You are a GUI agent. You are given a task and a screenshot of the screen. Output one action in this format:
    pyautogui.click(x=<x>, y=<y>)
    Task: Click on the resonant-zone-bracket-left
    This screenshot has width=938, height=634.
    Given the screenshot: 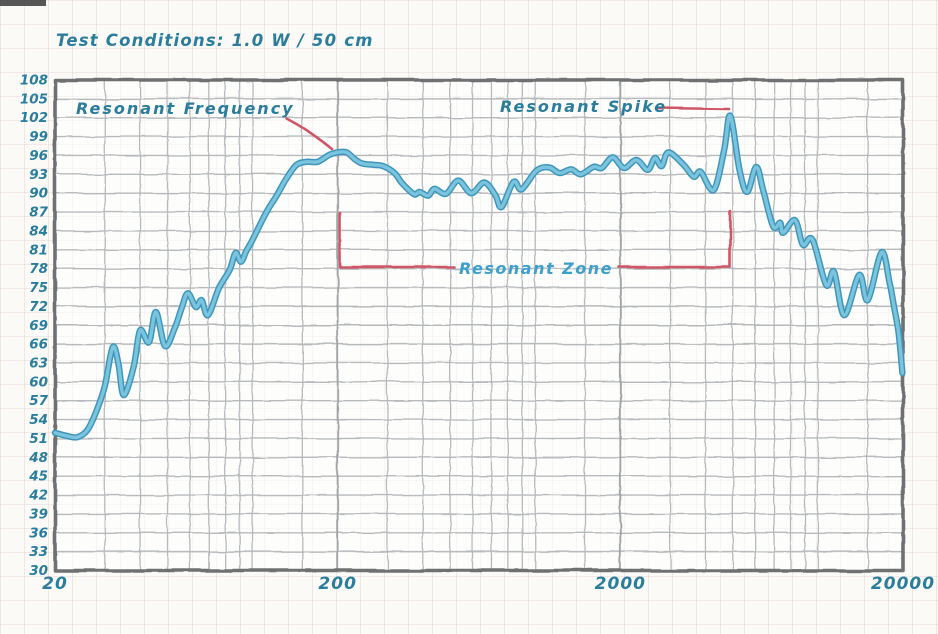 What is the action you would take?
    pyautogui.click(x=397, y=240)
    